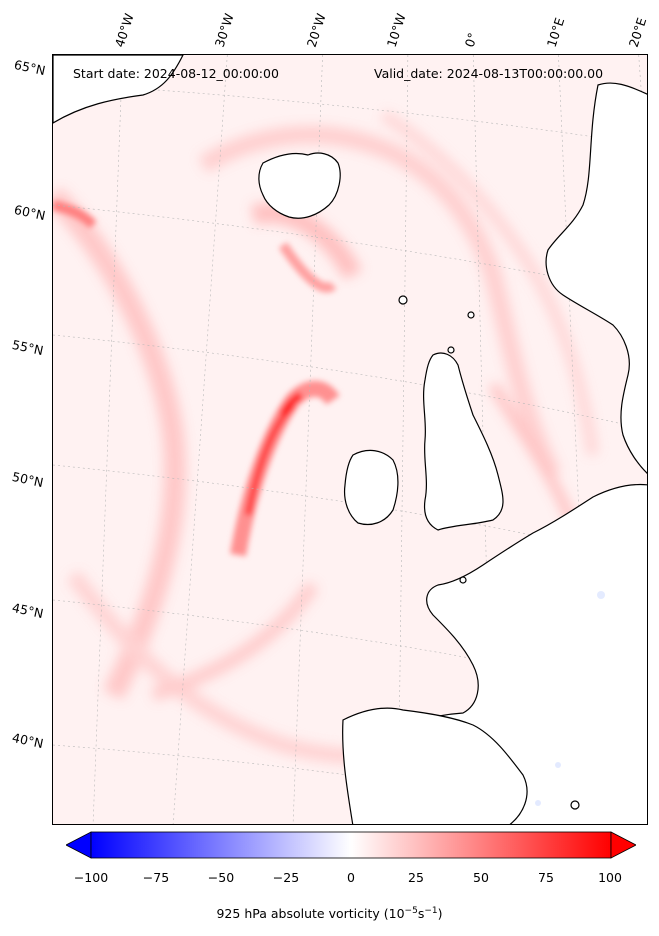 The height and width of the screenshot is (936, 659). Describe the element at coordinates (29, 212) in the screenshot. I see `lat-label-60n: 60°N` at that location.